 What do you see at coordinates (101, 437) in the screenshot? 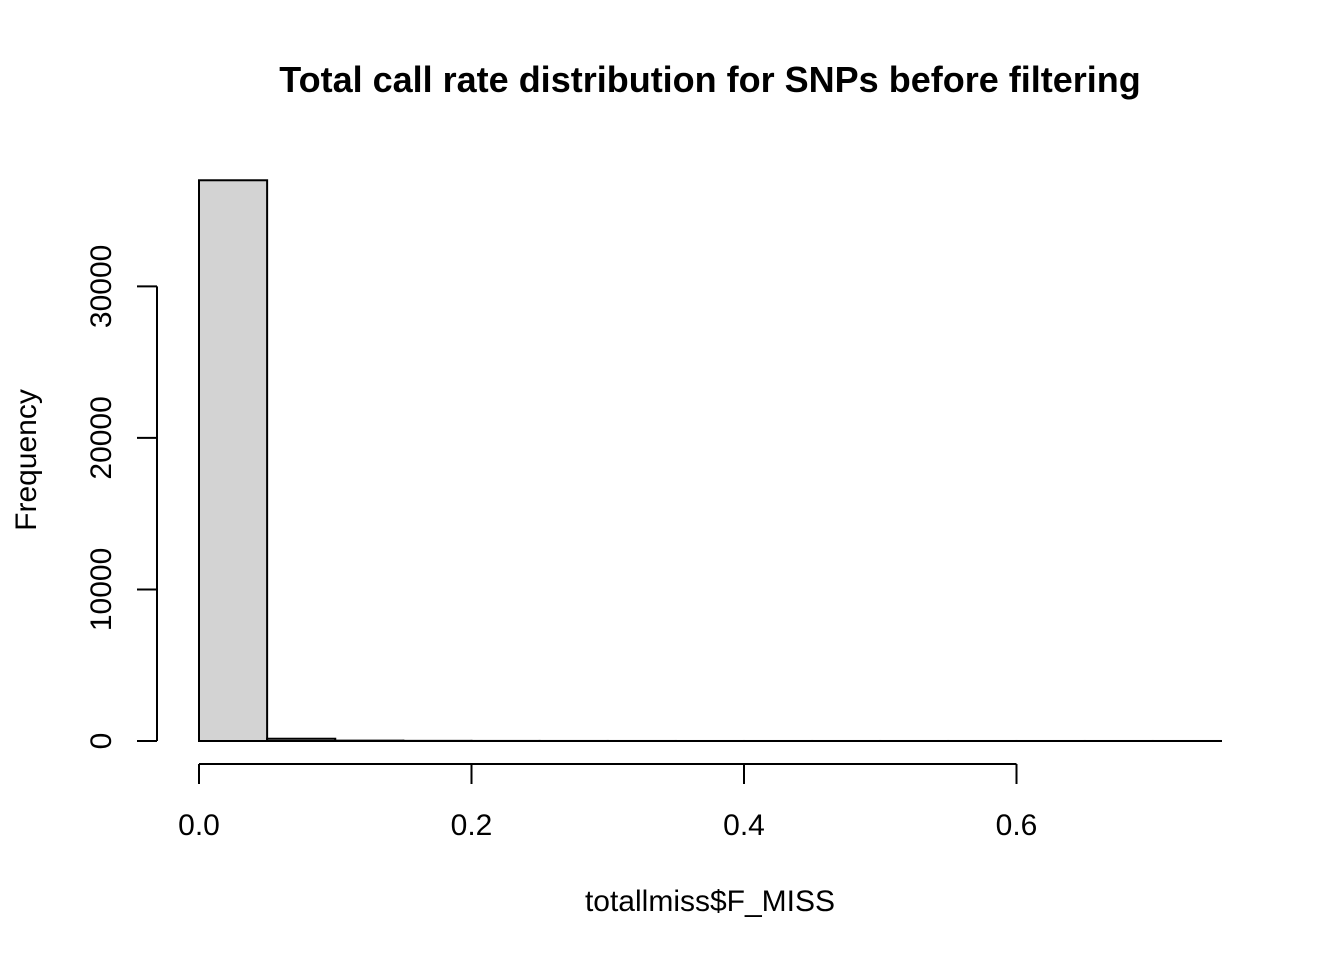
I see `y-tick-label: 20000` at bounding box center [101, 437].